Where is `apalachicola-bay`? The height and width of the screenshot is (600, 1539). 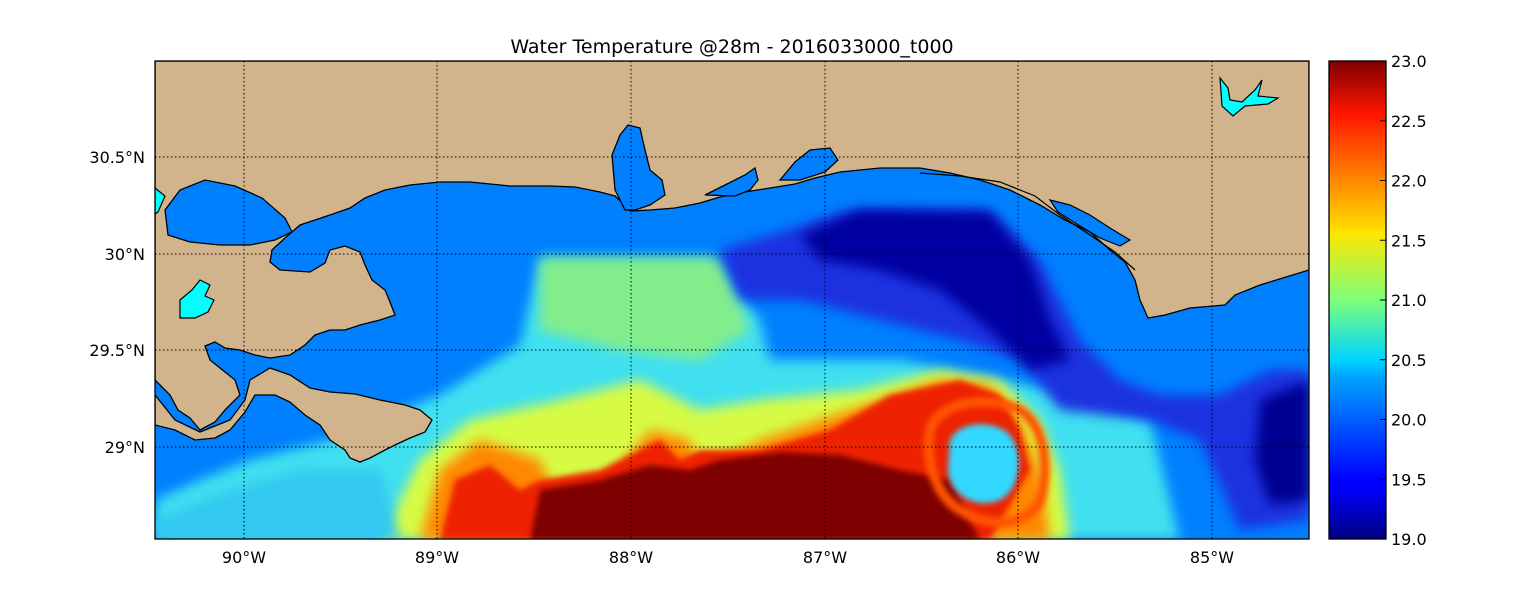 apalachicola-bay is located at coordinates (1090, 223).